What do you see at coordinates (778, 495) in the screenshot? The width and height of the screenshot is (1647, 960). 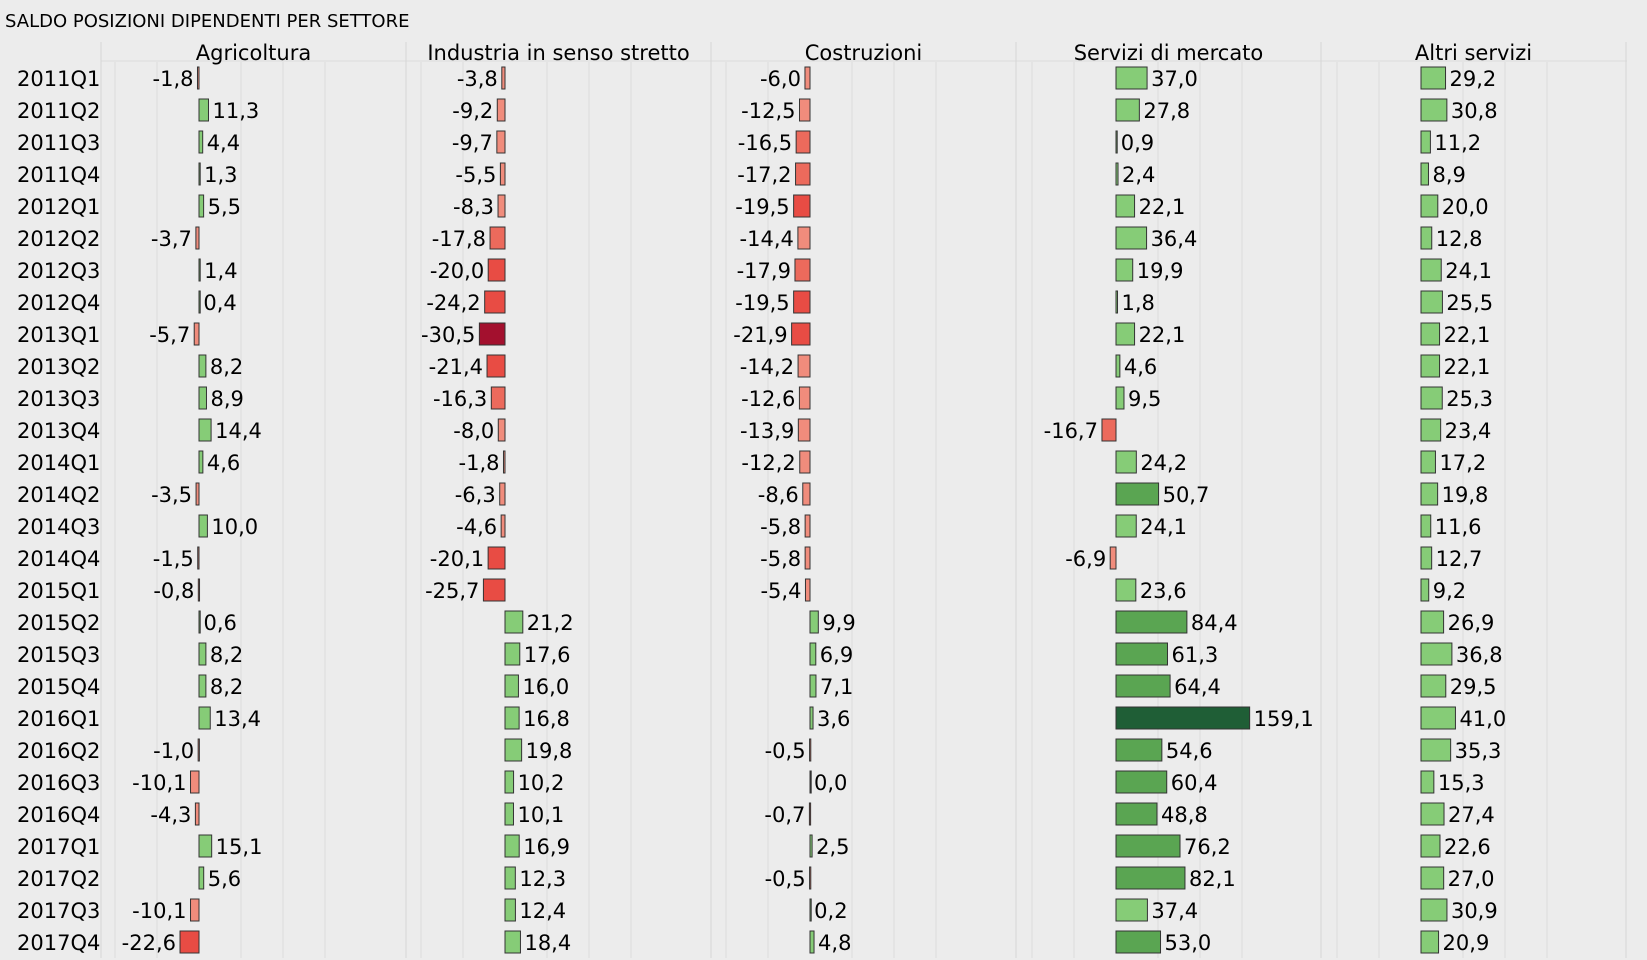 I see `data-label: -8,6` at bounding box center [778, 495].